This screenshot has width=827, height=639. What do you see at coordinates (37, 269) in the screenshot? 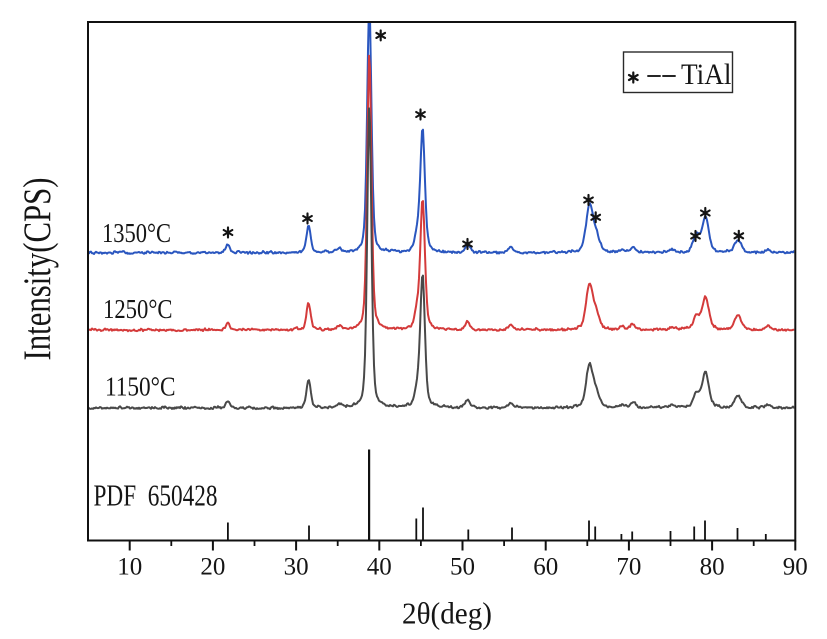
I see `svg-text: Intensity(CPS)` at bounding box center [37, 269].